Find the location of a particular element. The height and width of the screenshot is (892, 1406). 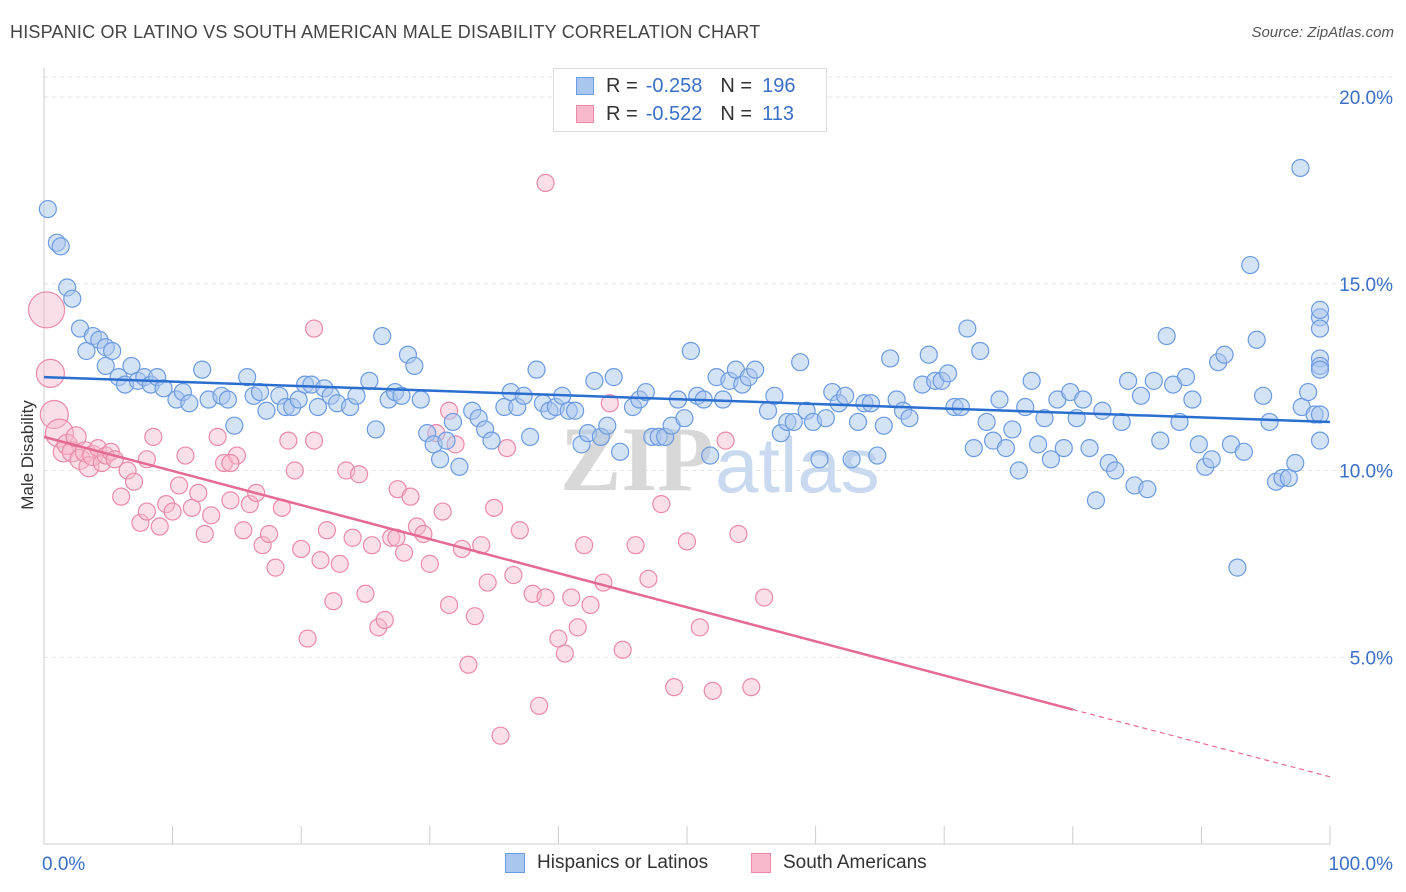

bottom-legend-label: Hispanics or Latinos is located at coordinates (623, 862).